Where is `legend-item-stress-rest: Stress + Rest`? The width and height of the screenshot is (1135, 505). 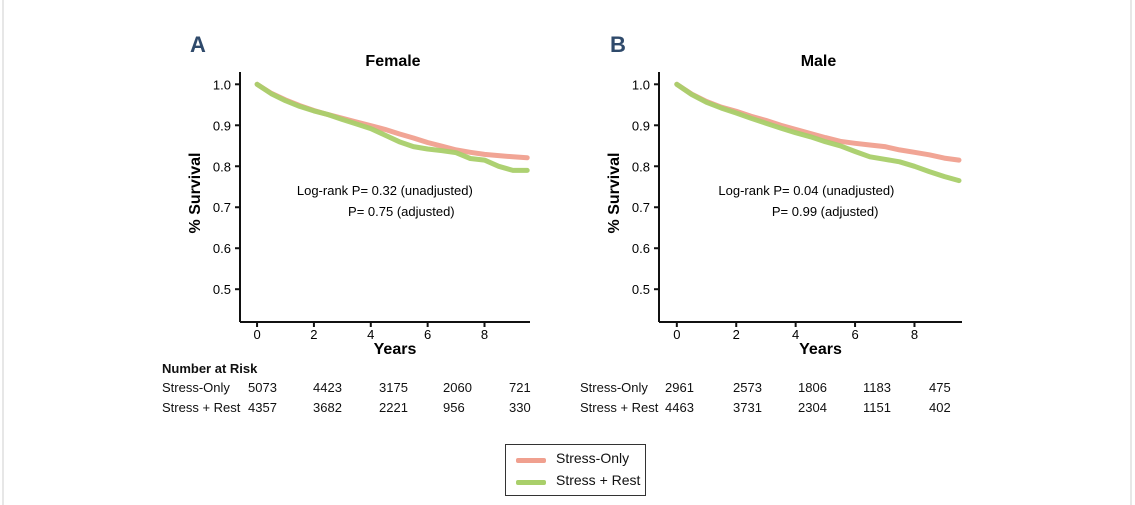 legend-item-stress-rest: Stress + Rest is located at coordinates (577, 481).